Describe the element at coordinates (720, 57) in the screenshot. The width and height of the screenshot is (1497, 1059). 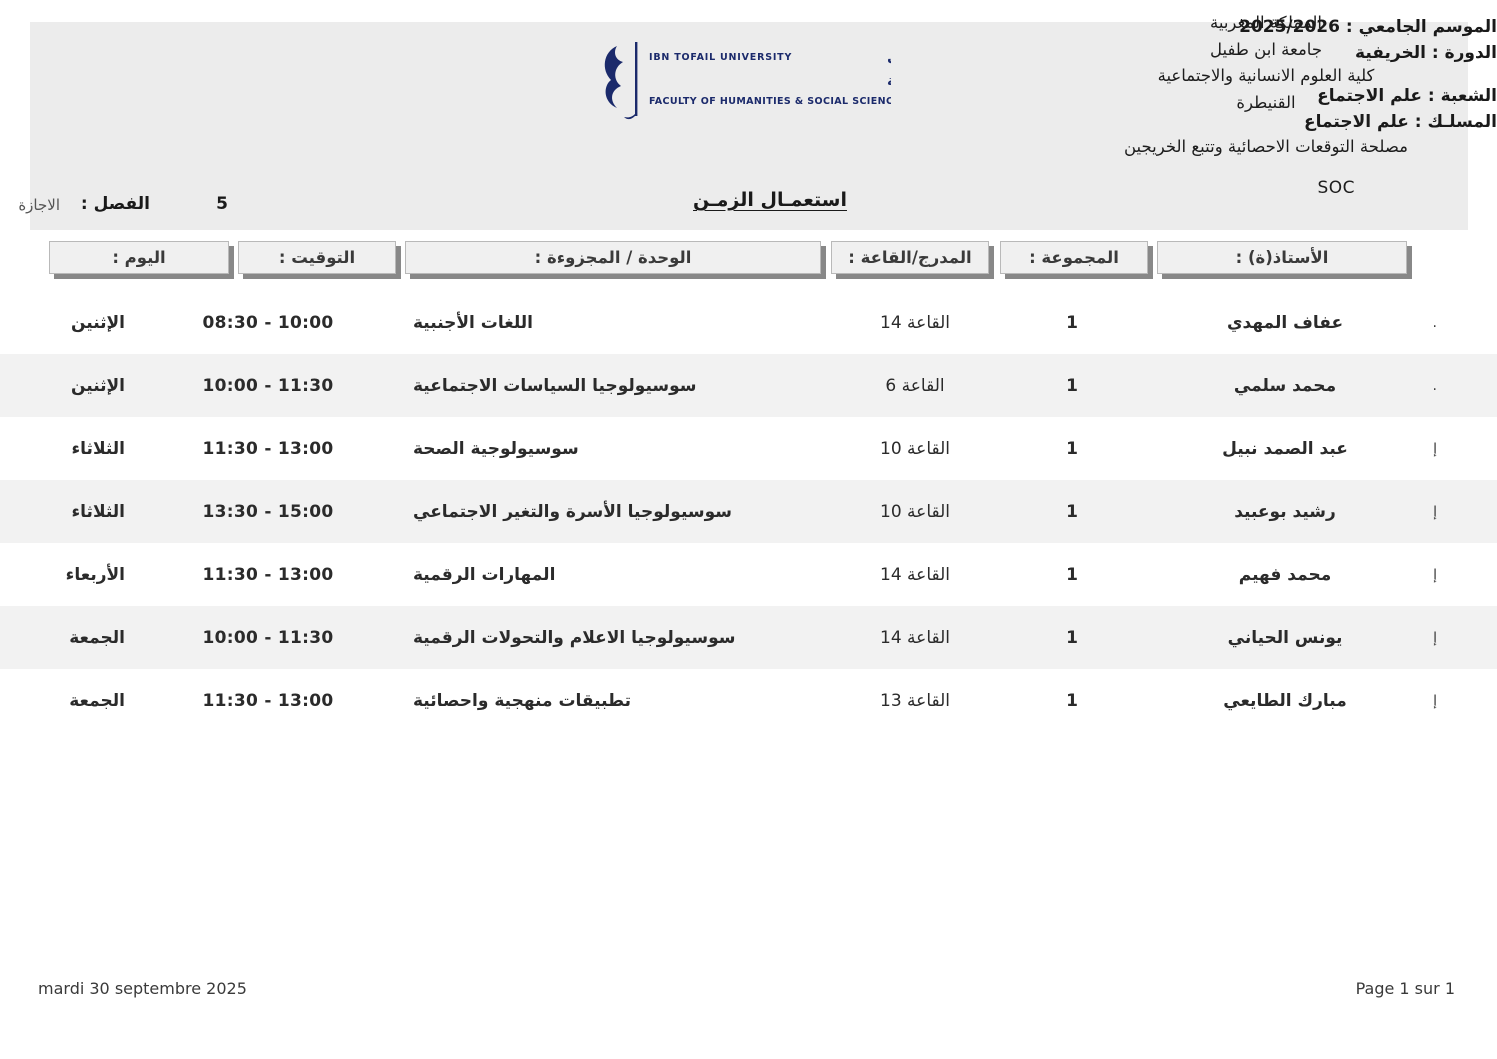
I see `svg-text: IBN TOFAIL UNIVERSITY` at that location.